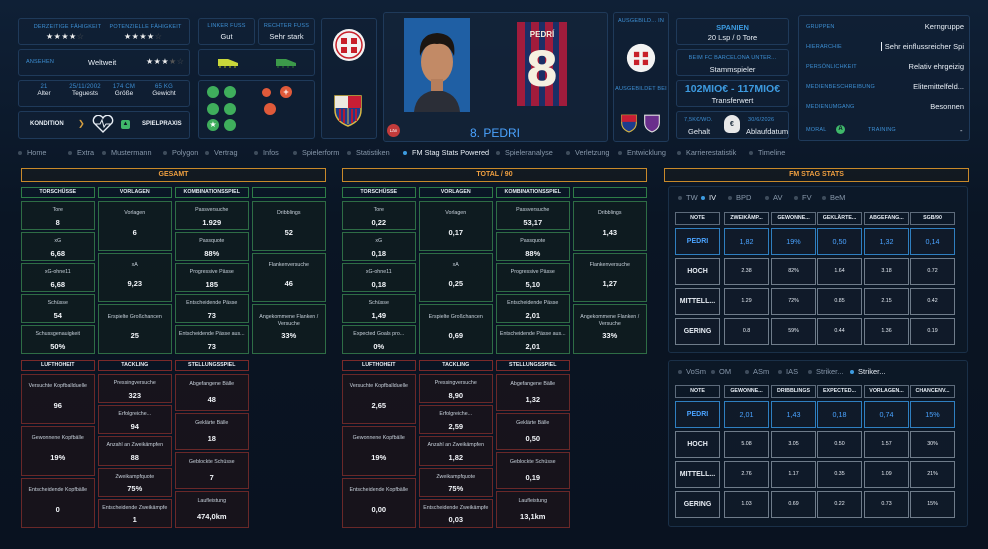 This screenshot has width=988, height=549. I want to click on stat-label: Entscheidende Pässe, so click(212, 302).